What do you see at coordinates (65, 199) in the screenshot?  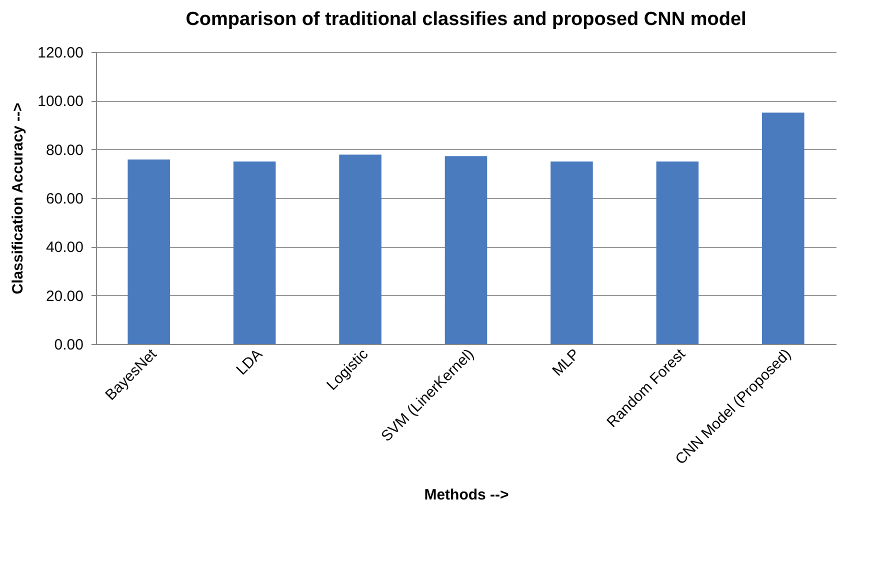 I see `y-tick-label: 60.00` at bounding box center [65, 199].